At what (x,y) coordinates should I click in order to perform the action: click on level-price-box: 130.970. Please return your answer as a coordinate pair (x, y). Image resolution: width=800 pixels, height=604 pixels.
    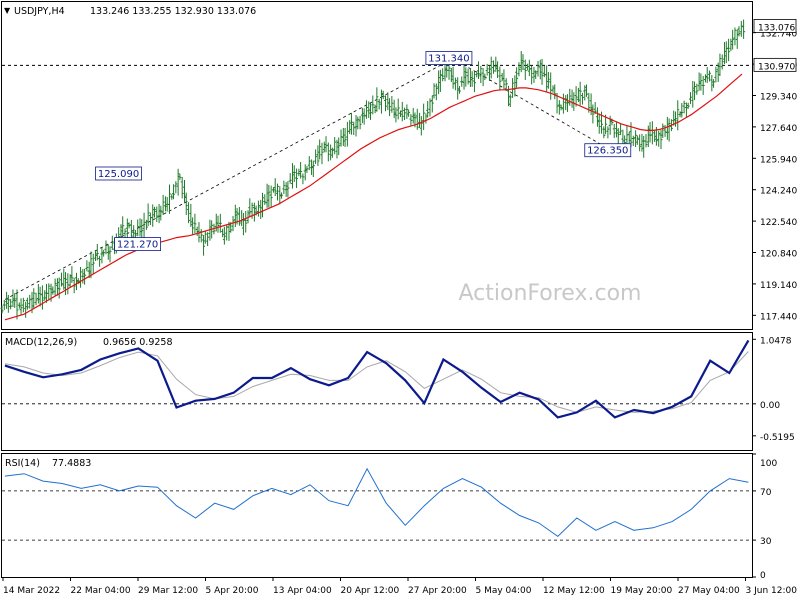
    Looking at the image, I should click on (775, 64).